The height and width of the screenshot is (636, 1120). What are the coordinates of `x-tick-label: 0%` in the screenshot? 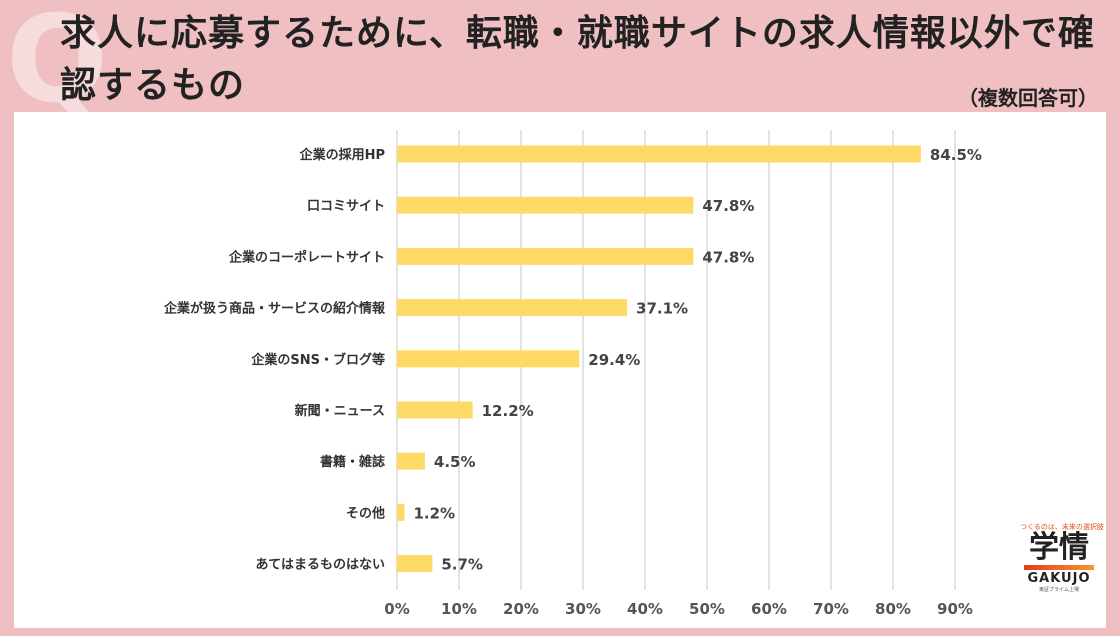 It's located at (396, 609).